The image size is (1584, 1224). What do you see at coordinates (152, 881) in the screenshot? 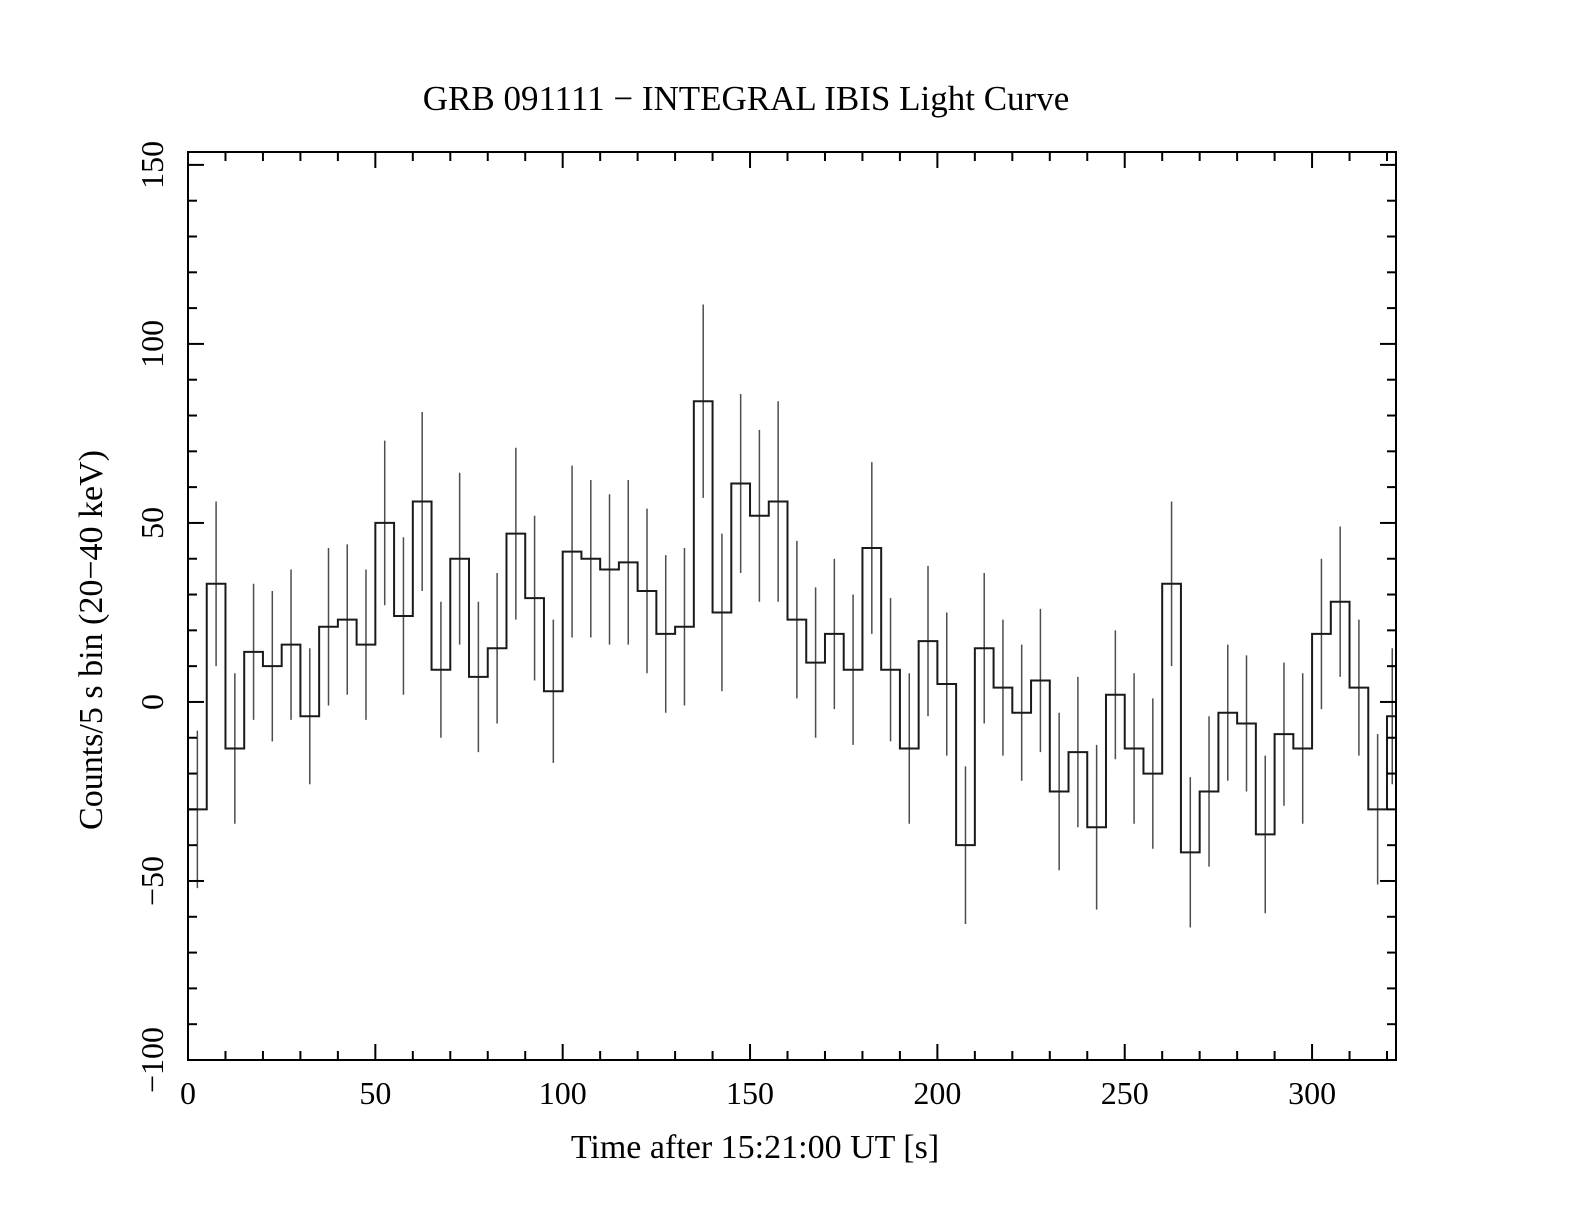
I see `y-tick-label: −50` at bounding box center [152, 881].